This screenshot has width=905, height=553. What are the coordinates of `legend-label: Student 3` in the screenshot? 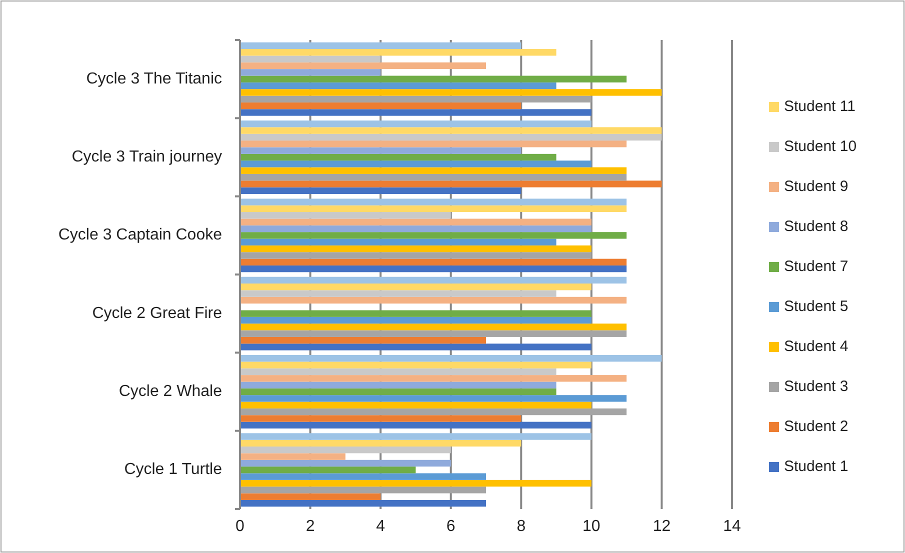 It's located at (816, 386).